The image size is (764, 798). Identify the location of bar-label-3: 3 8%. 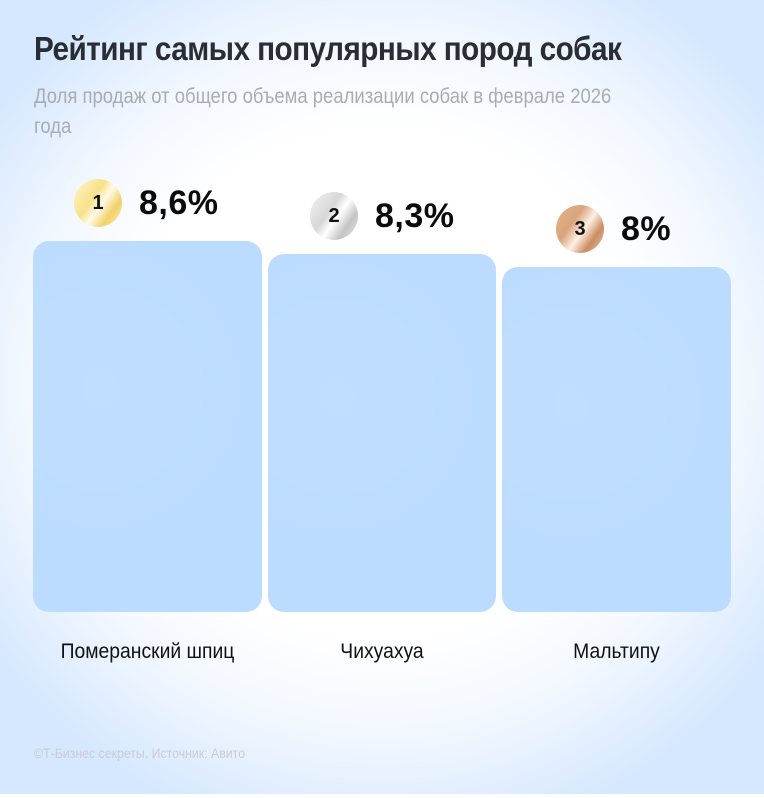
(613, 229).